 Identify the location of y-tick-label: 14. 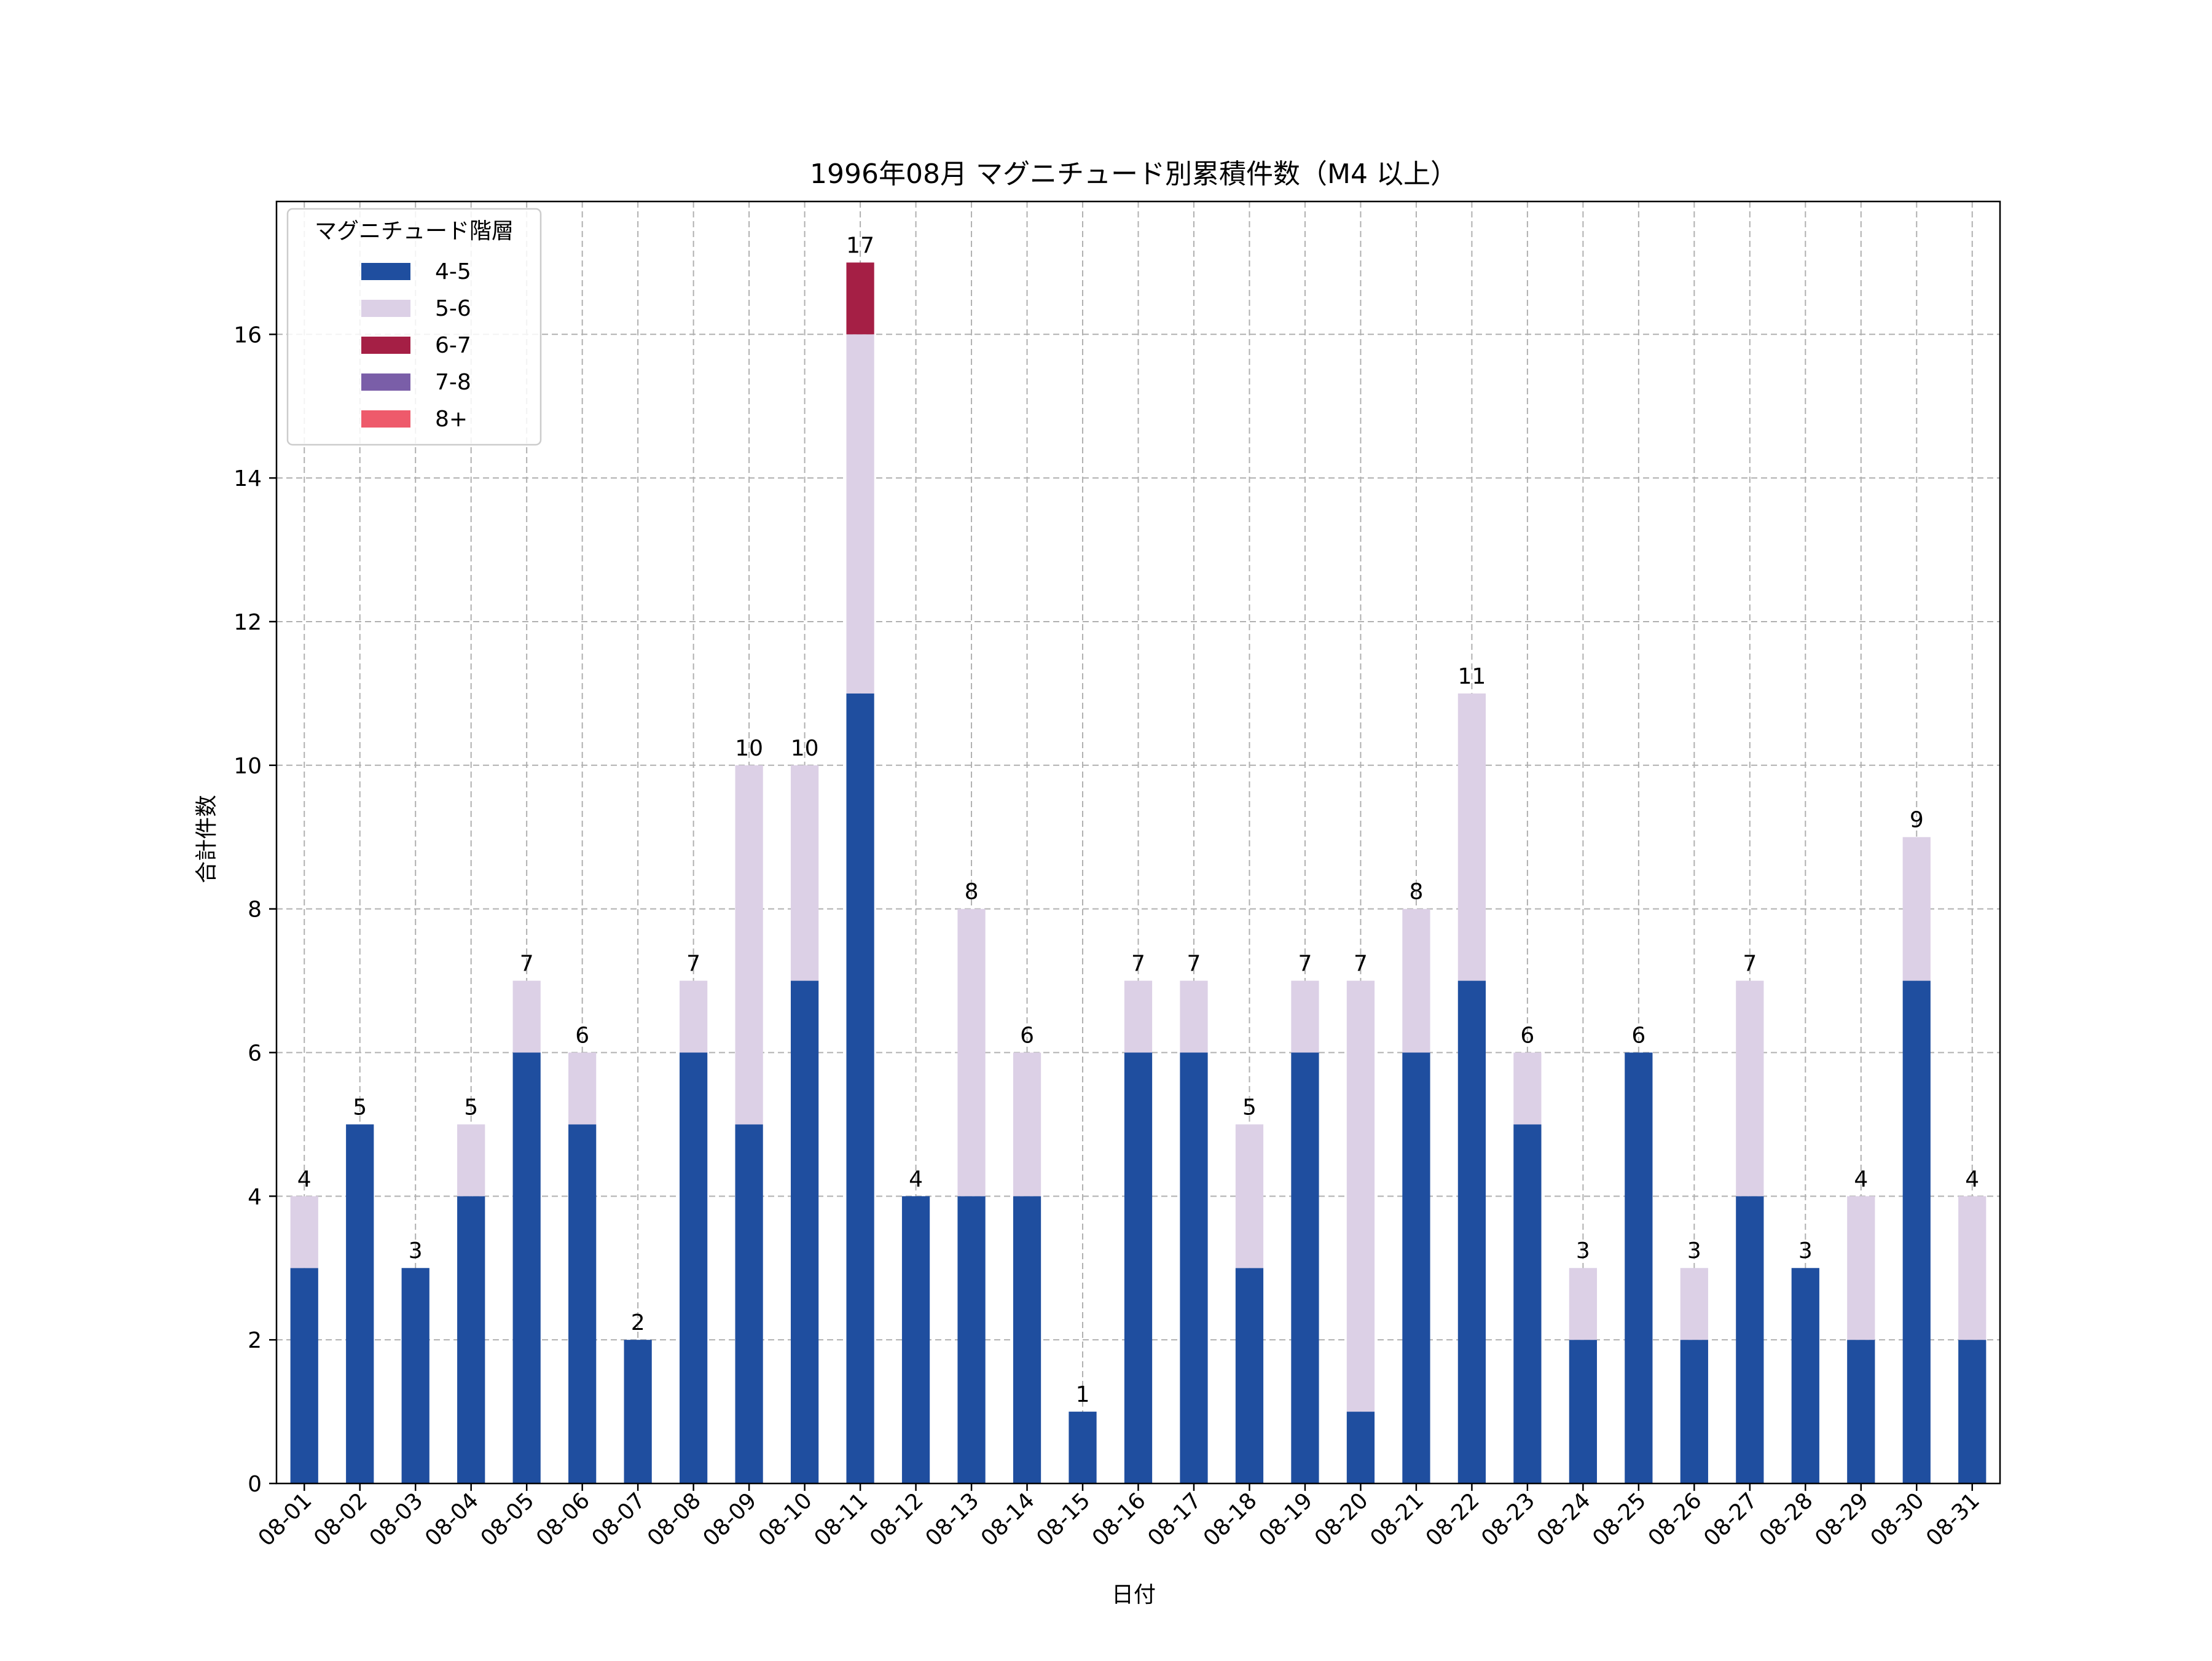
(247, 478).